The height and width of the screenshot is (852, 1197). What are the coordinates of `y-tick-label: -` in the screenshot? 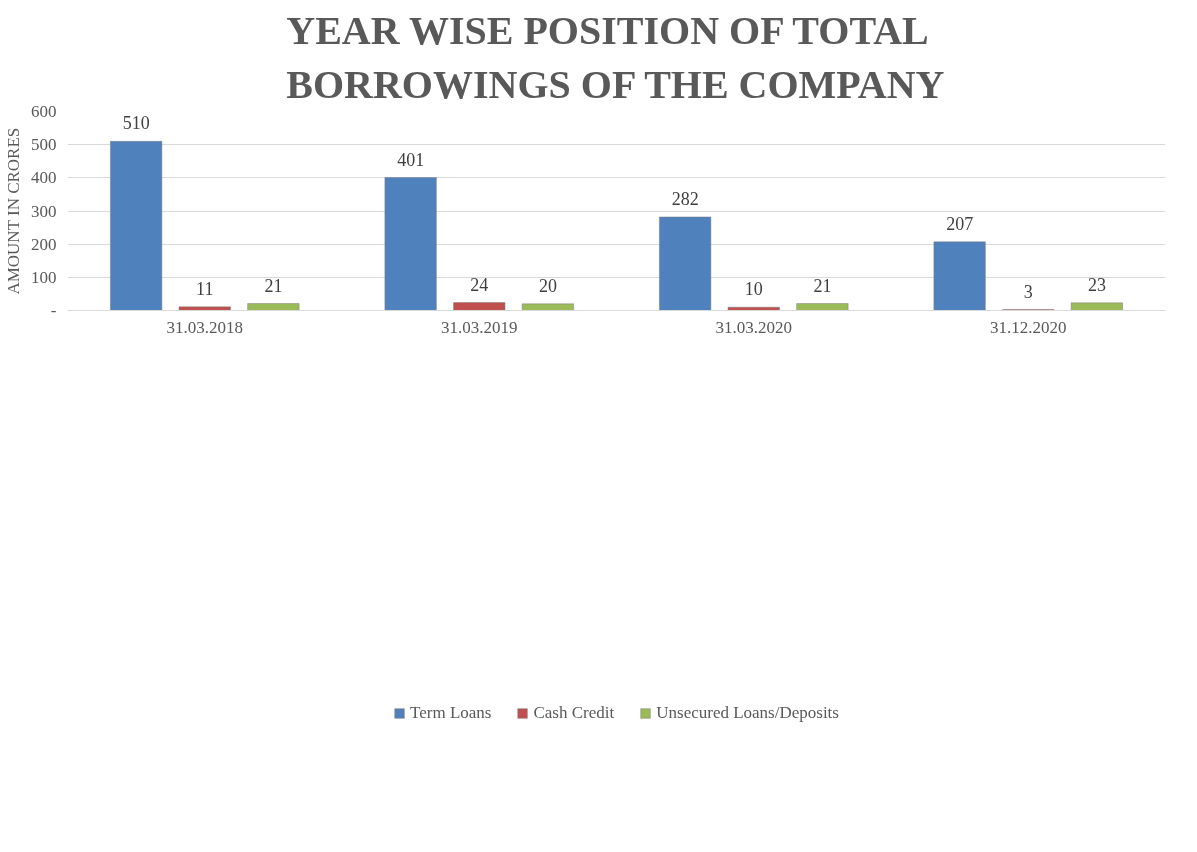 It's located at (53, 310).